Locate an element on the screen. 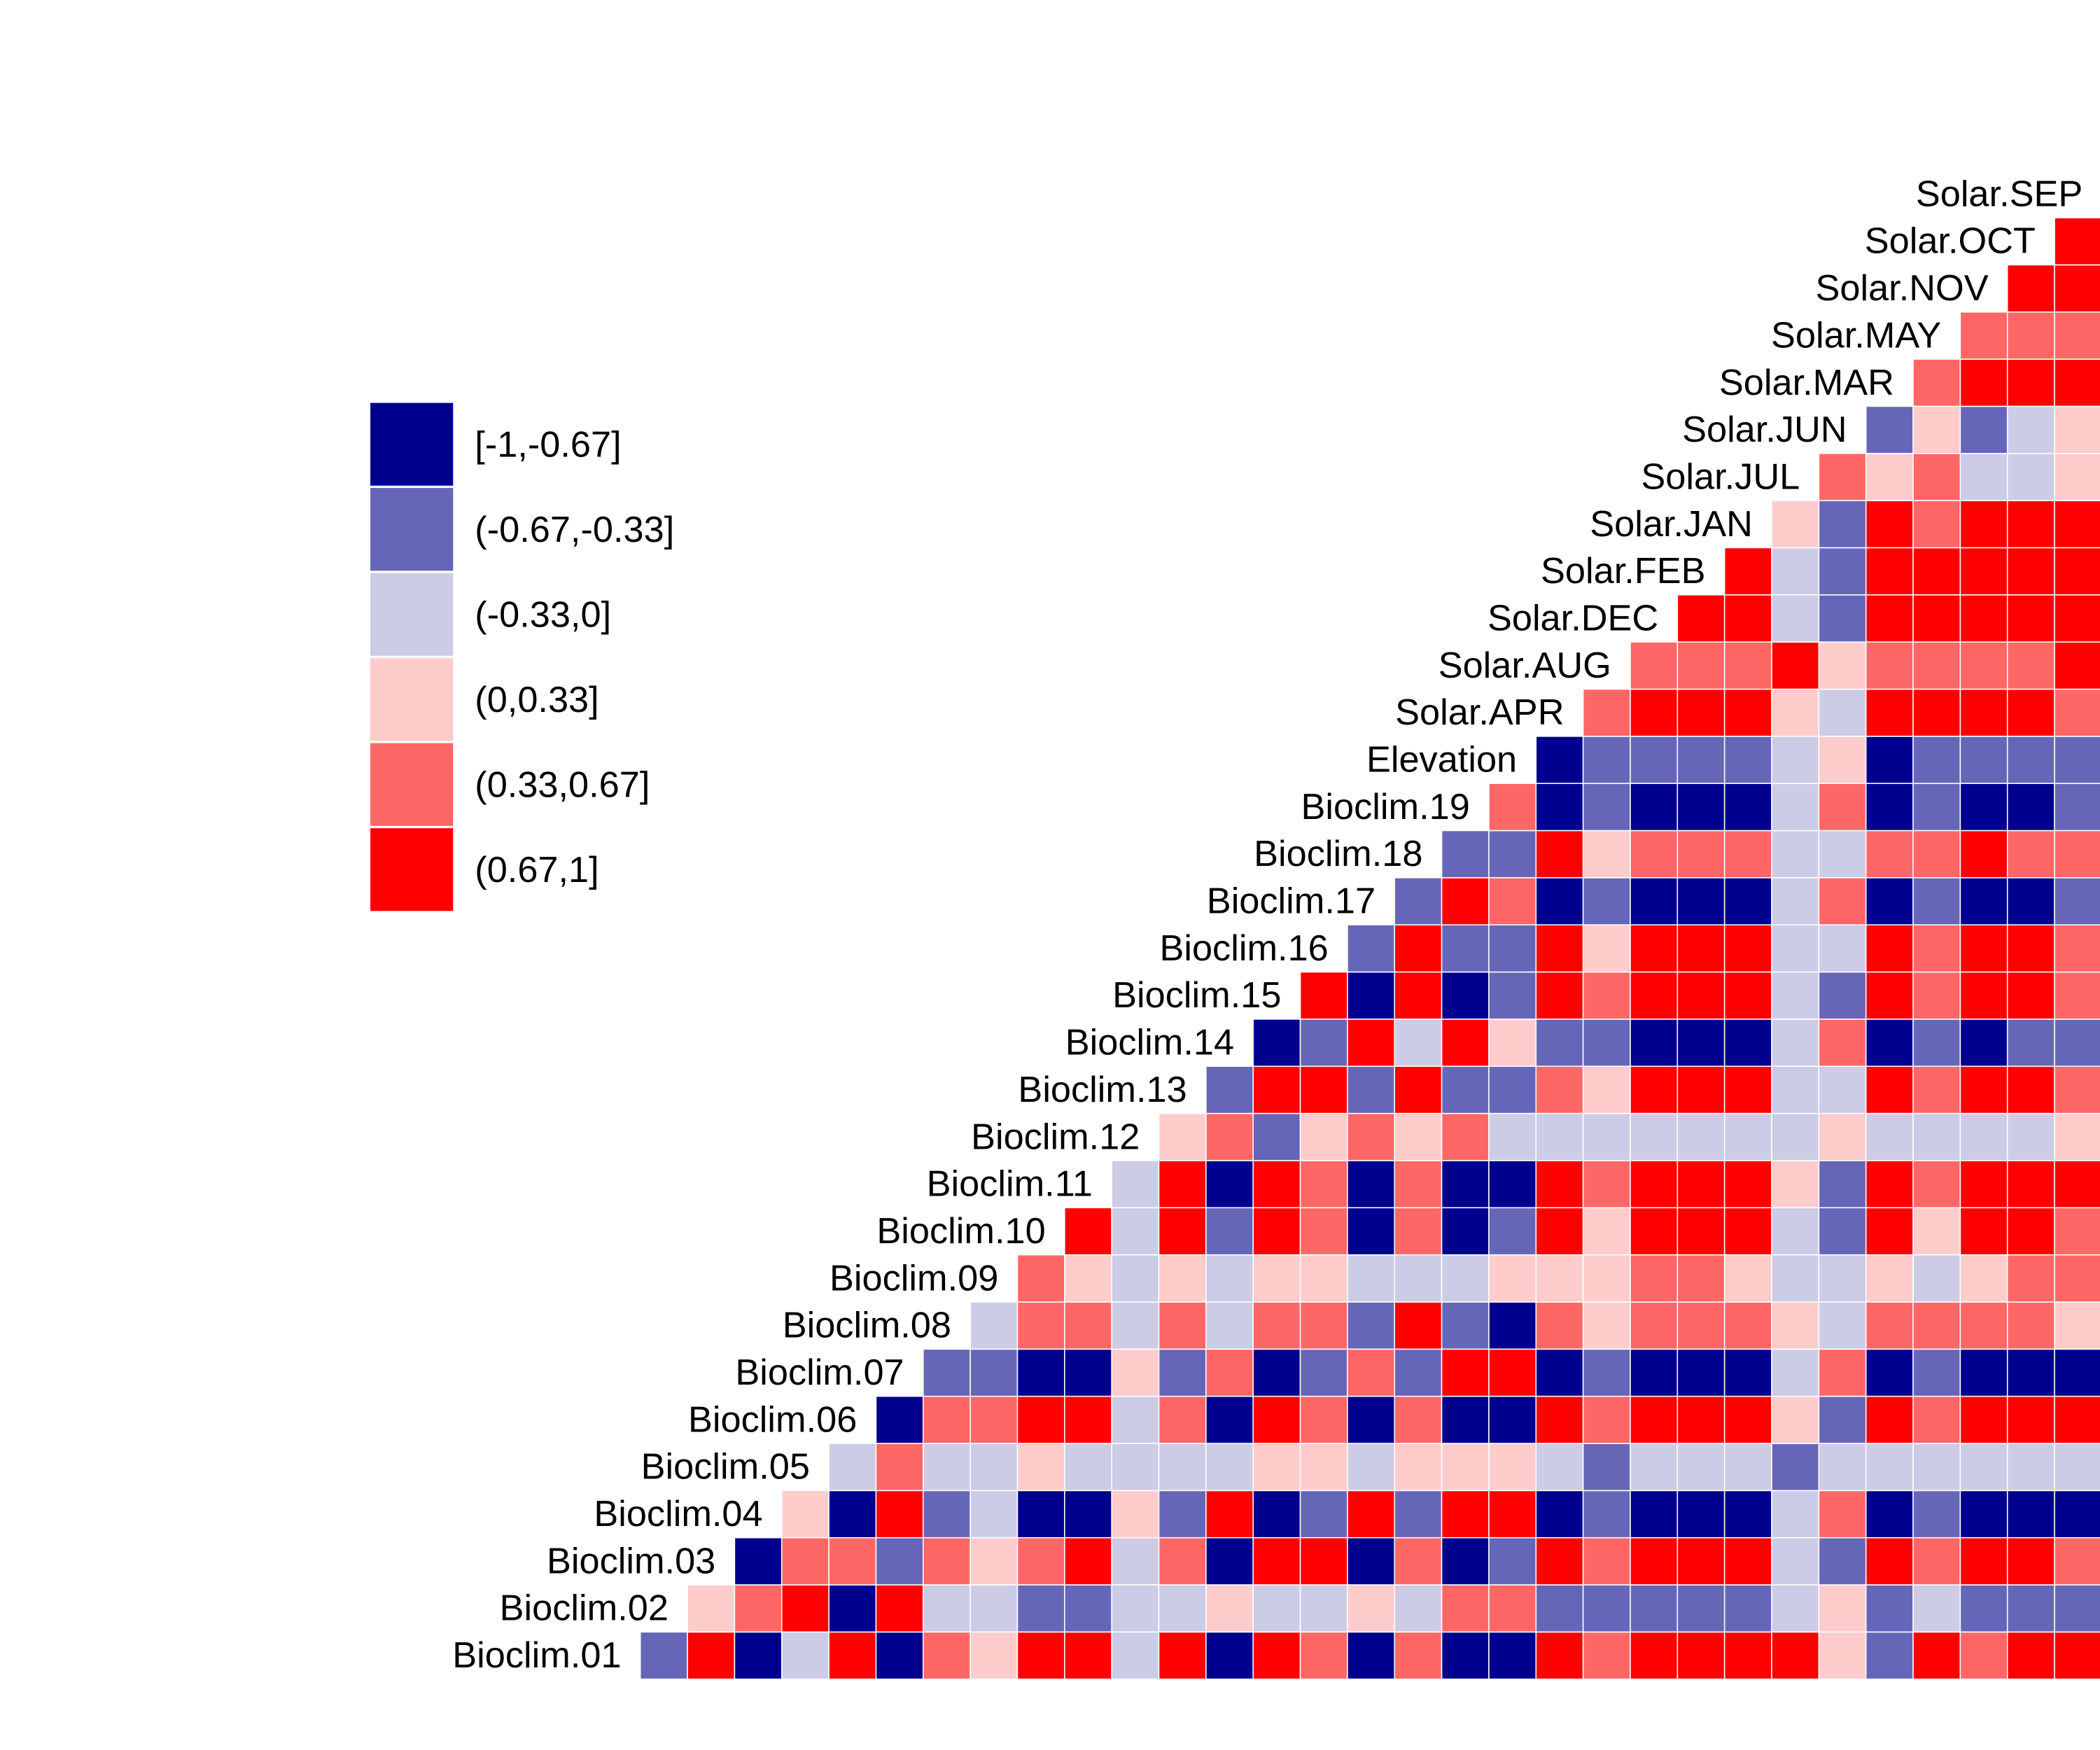  variable-label: Bioclim.04 is located at coordinates (678, 1514).